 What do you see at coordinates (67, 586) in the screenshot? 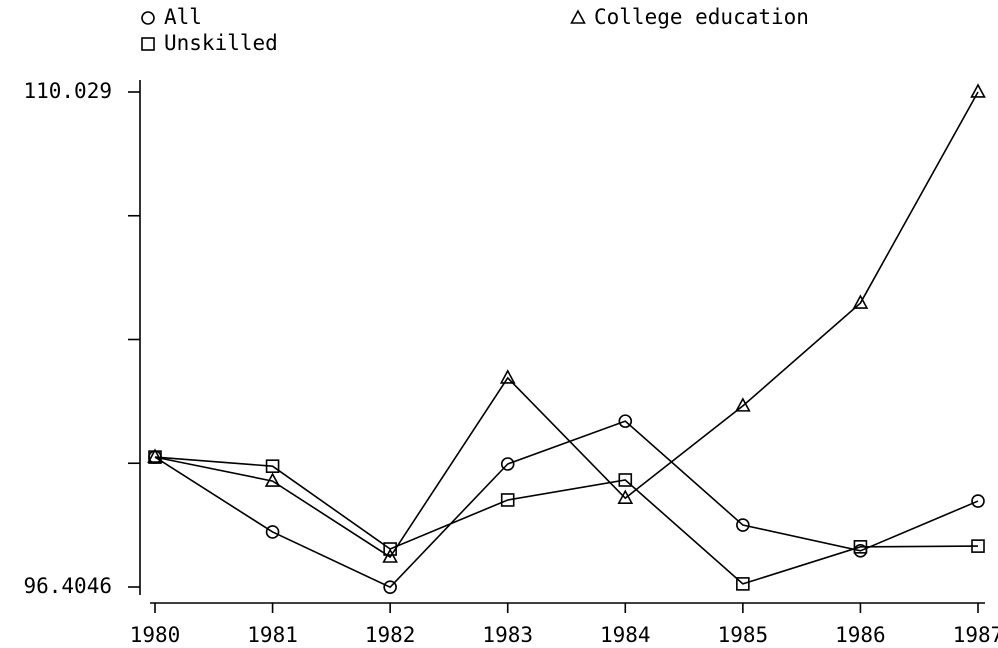
I see `y-tick-label: 96.4046` at bounding box center [67, 586].